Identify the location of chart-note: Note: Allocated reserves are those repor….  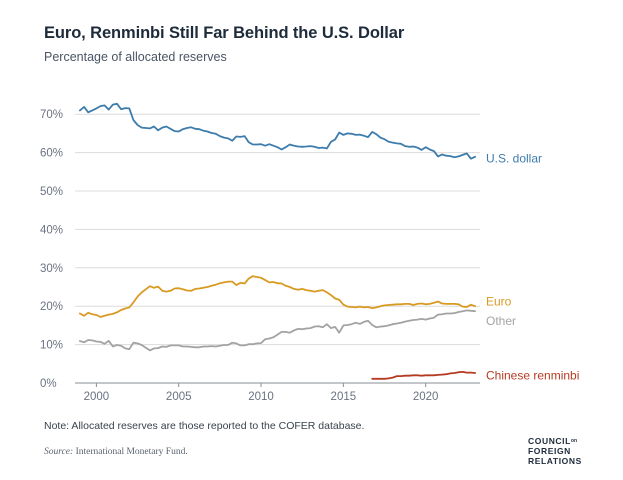
(204, 426).